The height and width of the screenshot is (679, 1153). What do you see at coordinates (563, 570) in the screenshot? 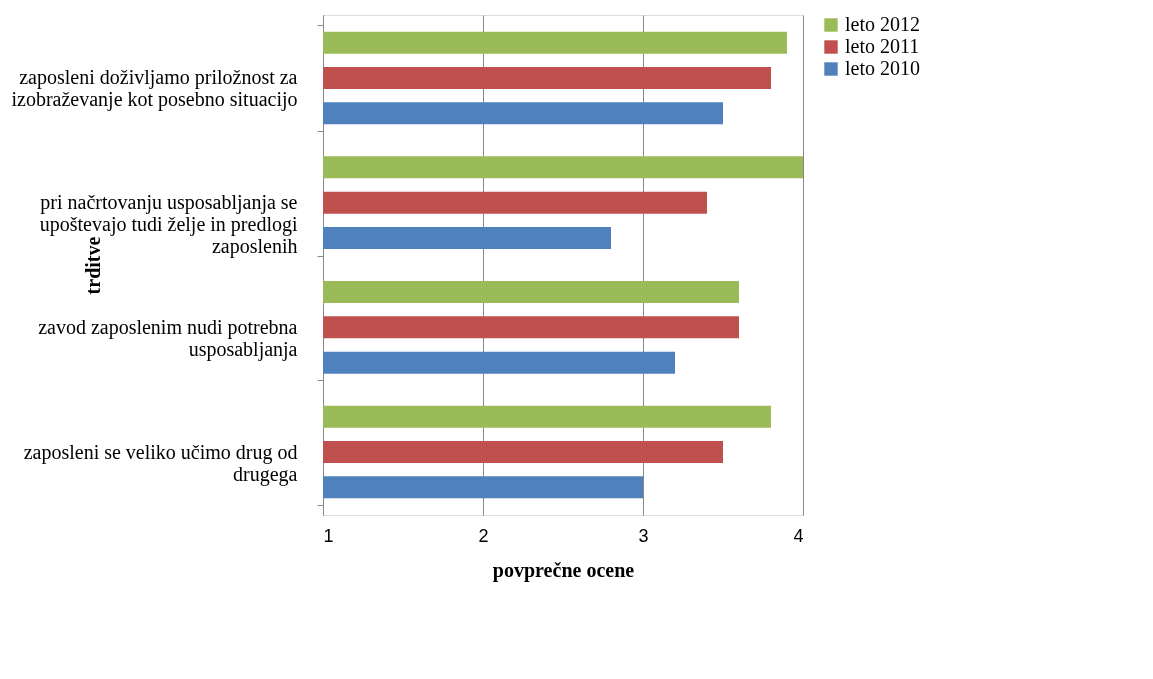
I see `x-axis-title: povprečne ocene` at bounding box center [563, 570].